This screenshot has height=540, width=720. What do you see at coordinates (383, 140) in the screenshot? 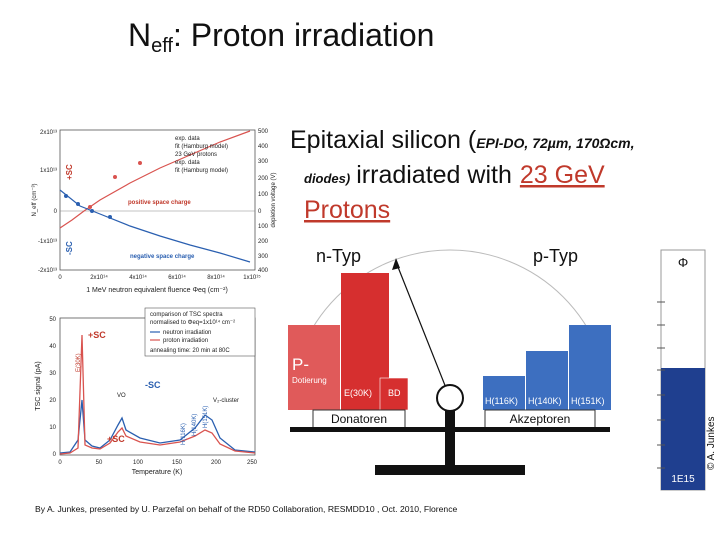
I see `description-text: Epitaxial silicon (` at bounding box center [383, 140].